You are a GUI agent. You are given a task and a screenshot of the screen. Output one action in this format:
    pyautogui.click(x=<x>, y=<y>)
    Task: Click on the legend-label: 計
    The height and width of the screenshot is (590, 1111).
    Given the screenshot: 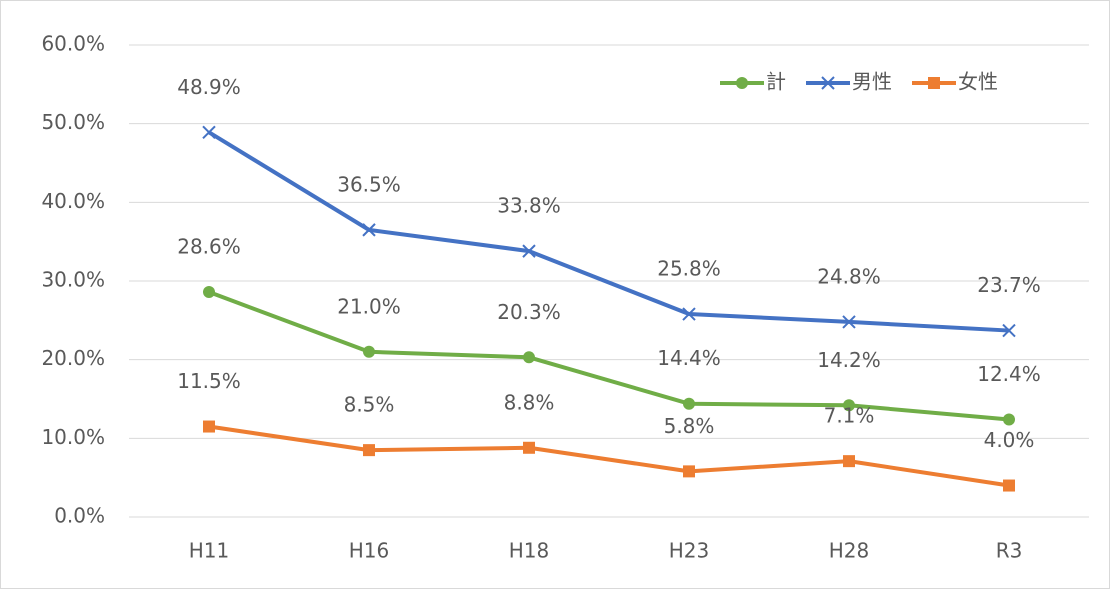 What is the action you would take?
    pyautogui.click(x=776, y=82)
    